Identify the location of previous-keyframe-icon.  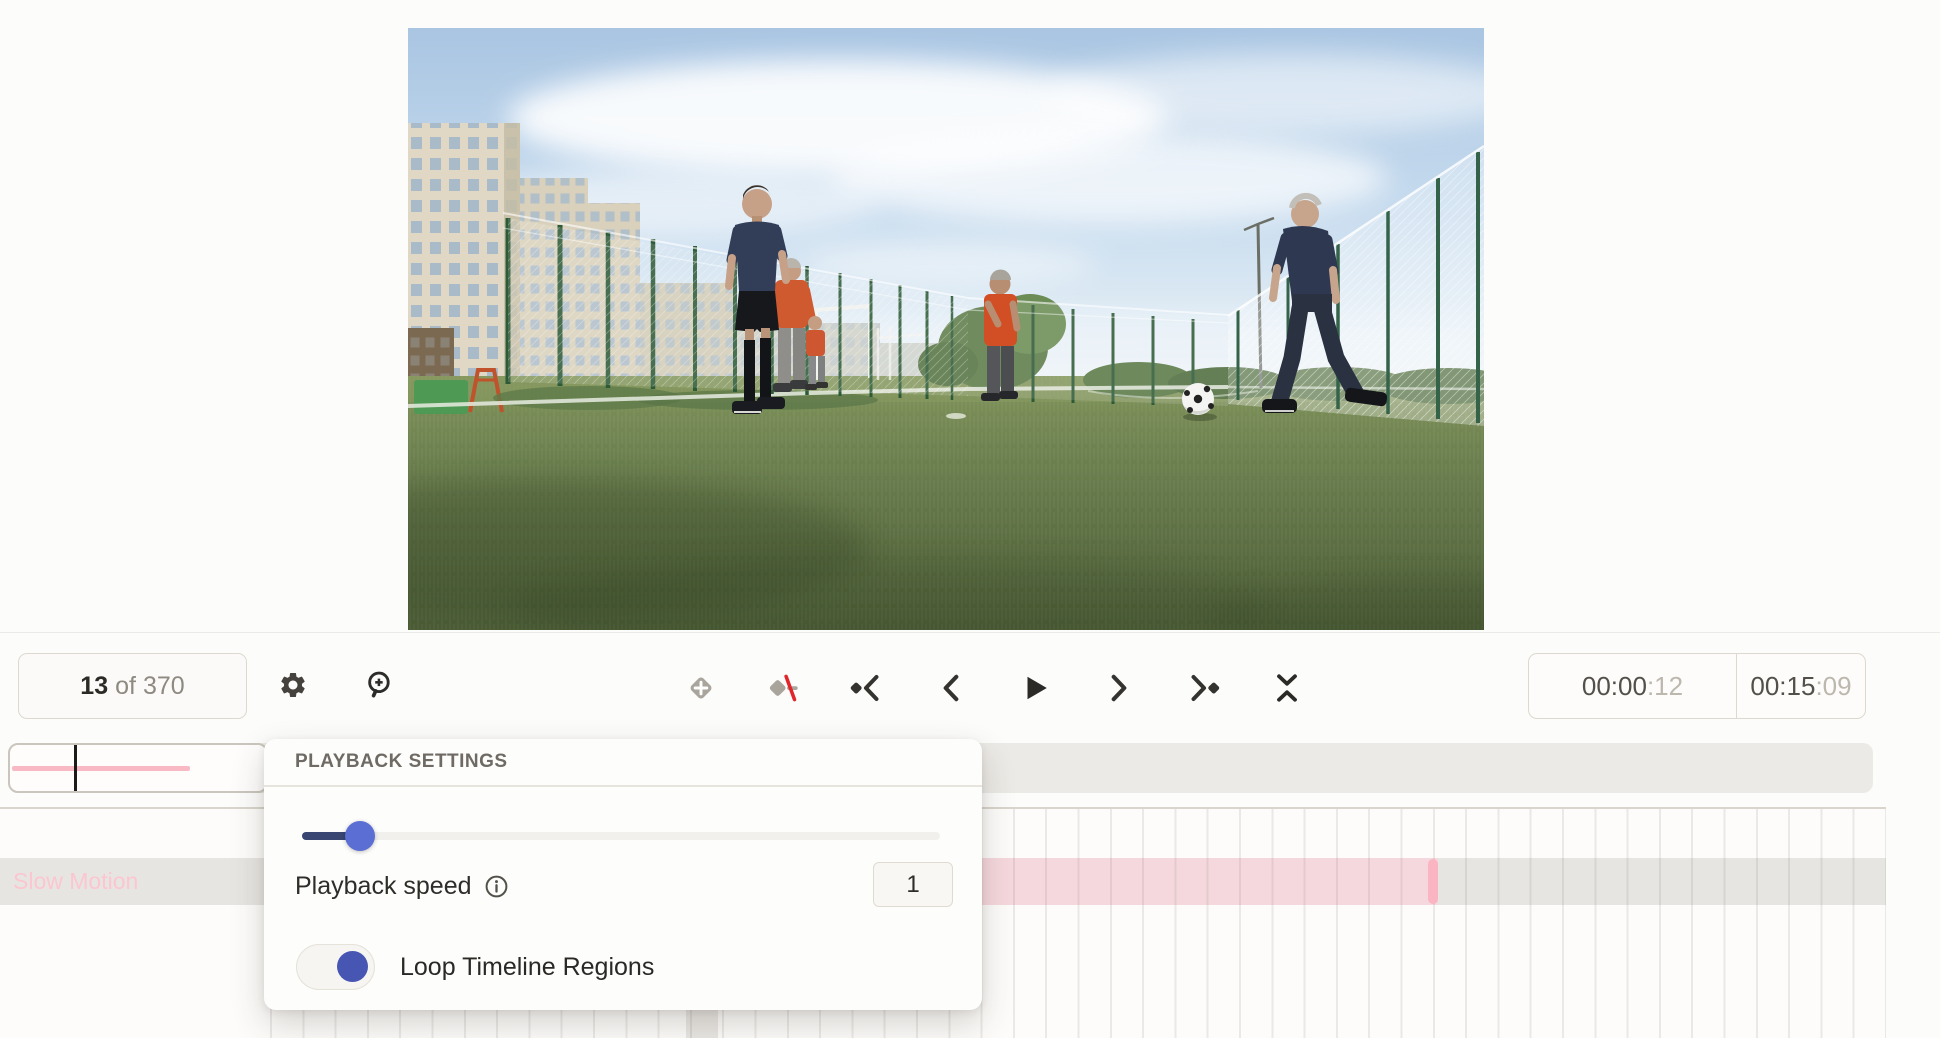
(867, 690).